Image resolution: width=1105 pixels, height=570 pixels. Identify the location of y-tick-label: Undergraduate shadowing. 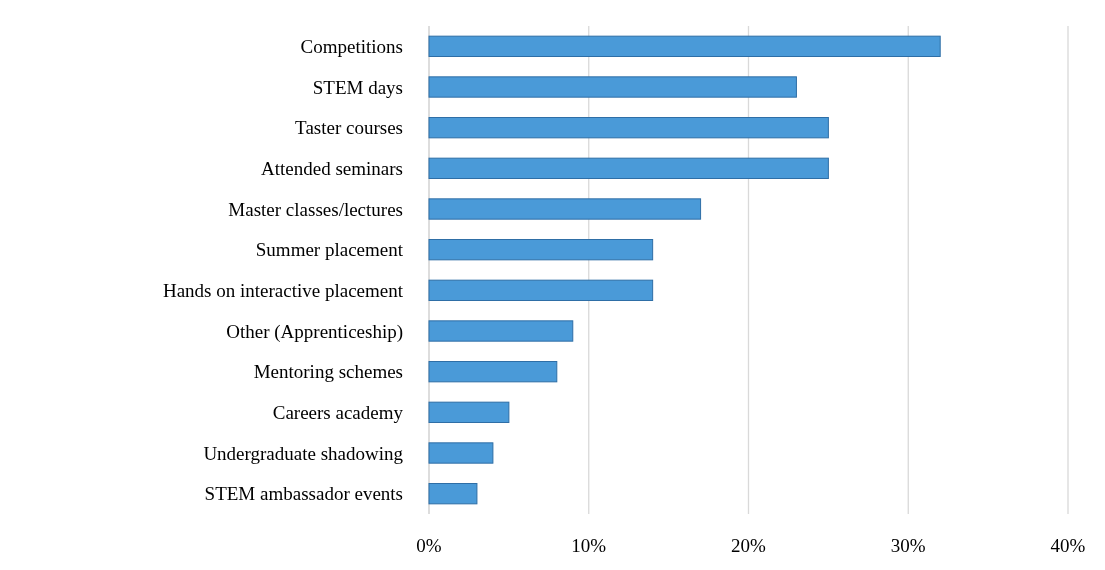
(303, 453).